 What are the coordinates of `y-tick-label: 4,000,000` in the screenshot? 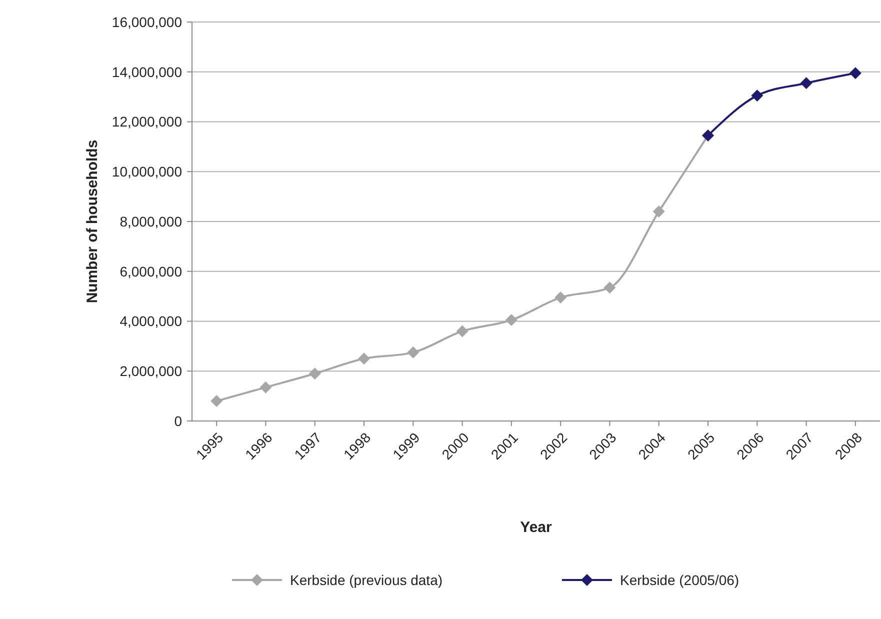 It's located at (151, 321).